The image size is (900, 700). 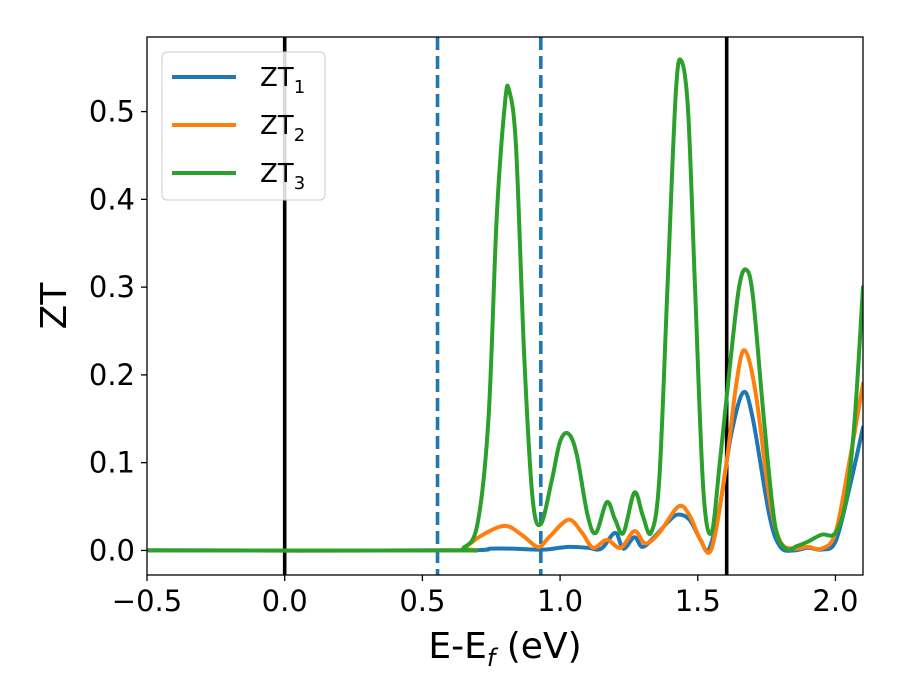 I want to click on x-tick-label: 2.0, so click(x=835, y=601).